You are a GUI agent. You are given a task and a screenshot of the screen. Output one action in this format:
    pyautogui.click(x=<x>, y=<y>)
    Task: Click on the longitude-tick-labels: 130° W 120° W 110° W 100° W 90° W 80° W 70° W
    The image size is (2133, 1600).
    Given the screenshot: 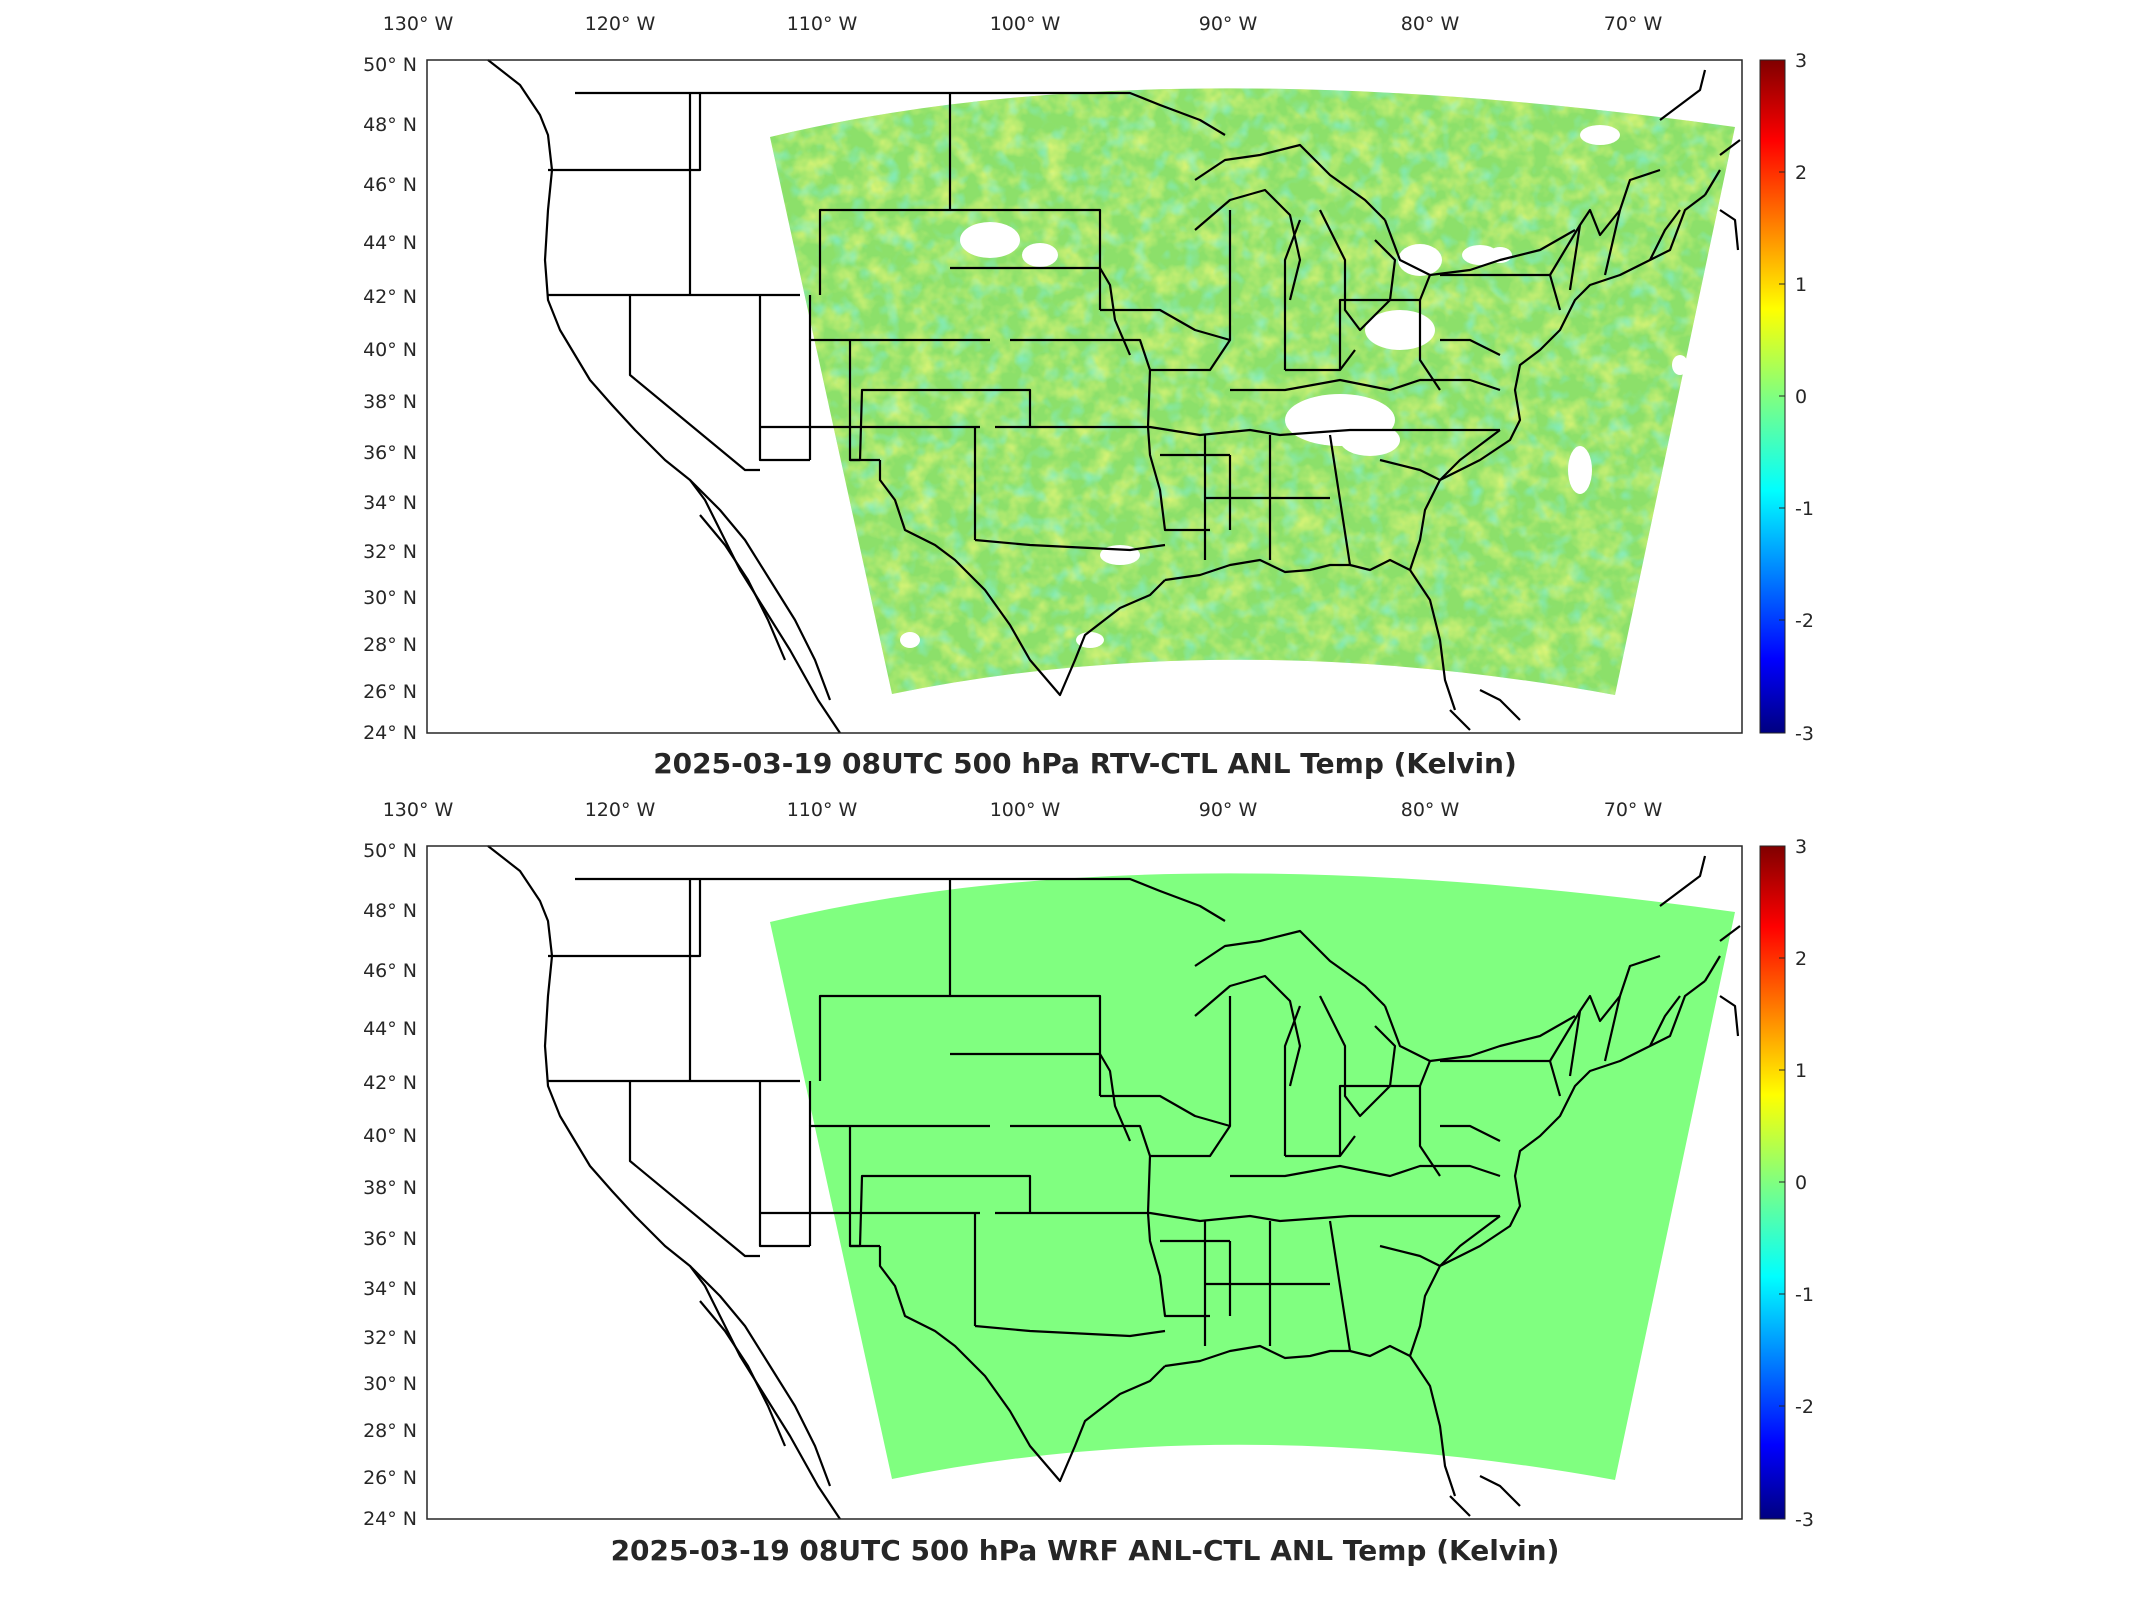 What is the action you would take?
    pyautogui.click(x=1023, y=24)
    